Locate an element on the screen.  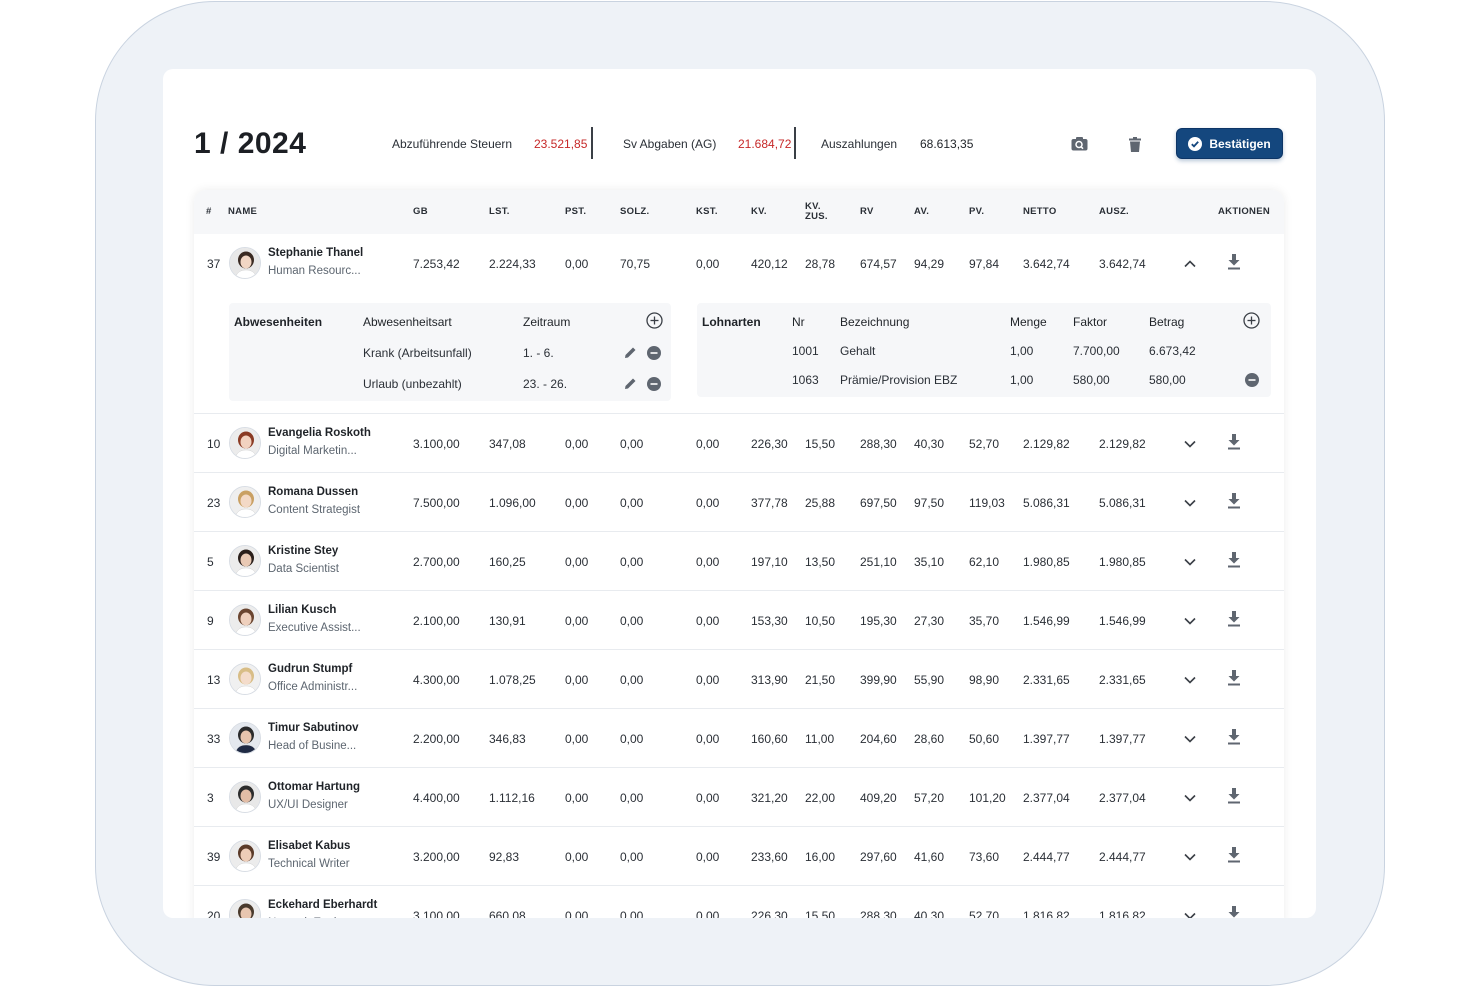
avatar is located at coordinates (245, 620).